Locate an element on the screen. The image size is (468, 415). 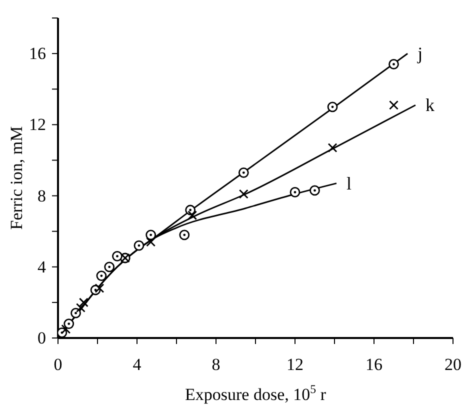
y-tick-label: 12 is located at coordinates (37, 124).